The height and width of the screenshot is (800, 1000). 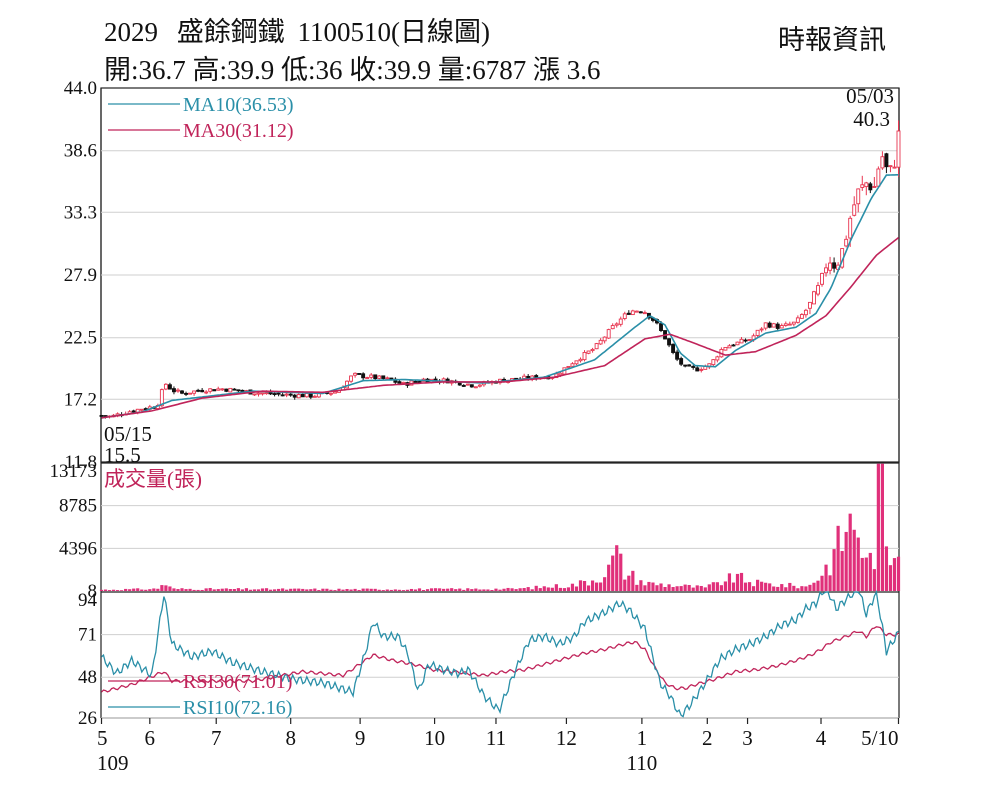 I want to click on year-label: 110, so click(x=642, y=763).